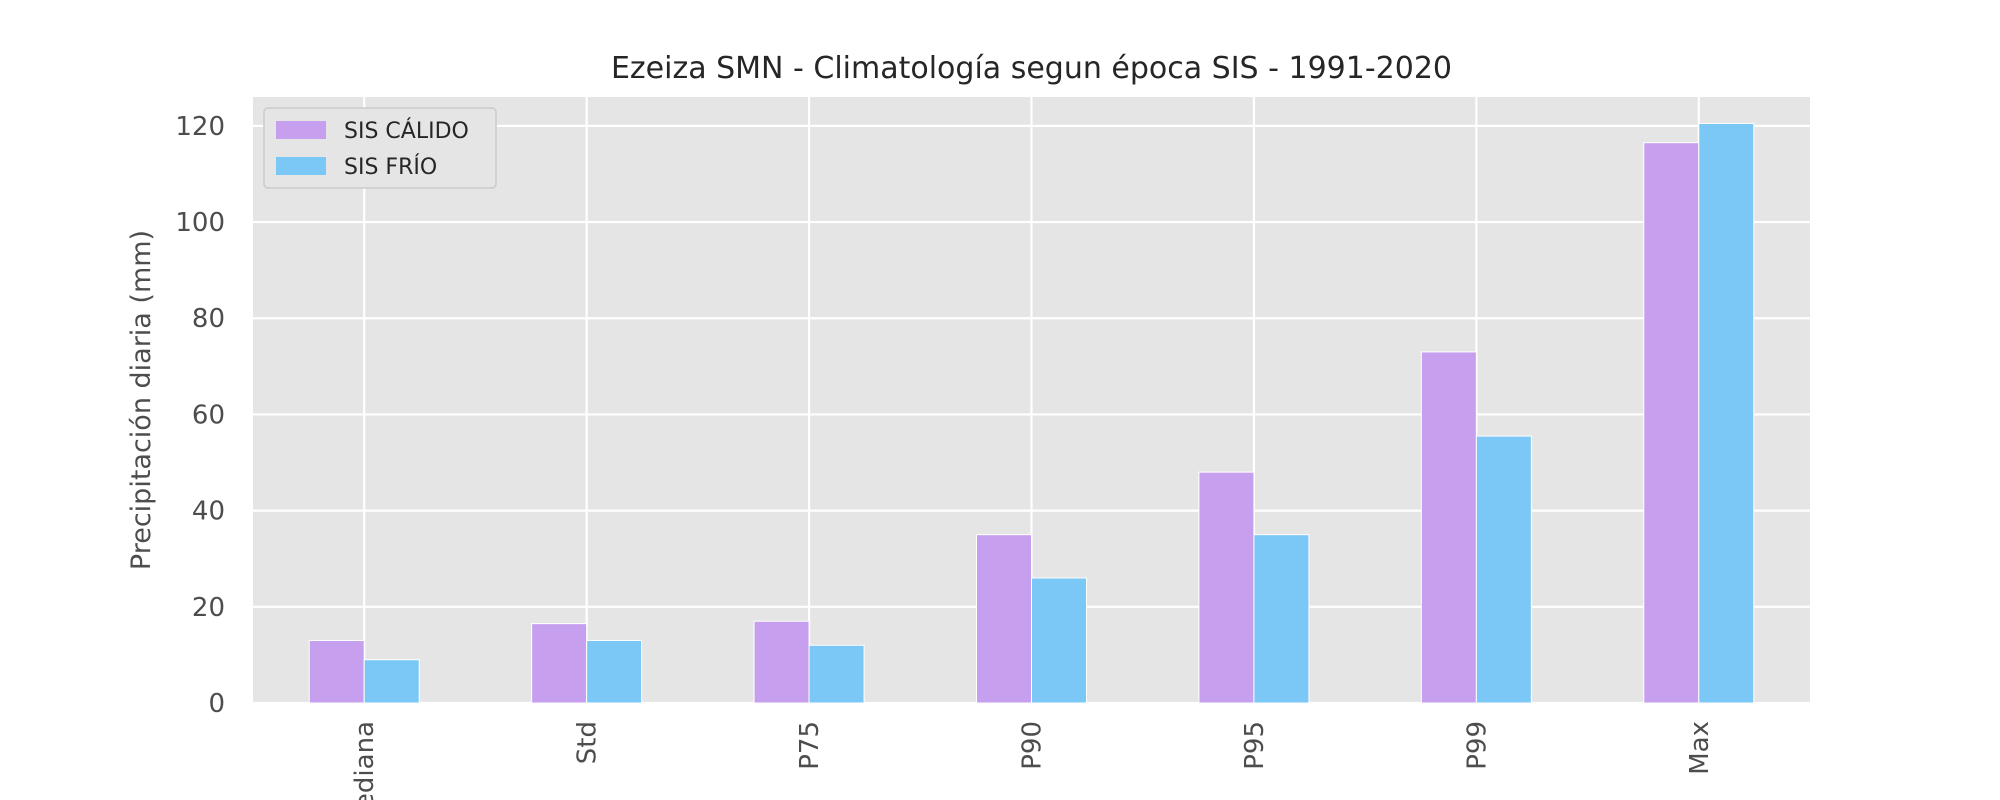 This screenshot has width=2000, height=800. I want to click on legend: SIS CÁLIDO SIS FRÍO, so click(380, 148).